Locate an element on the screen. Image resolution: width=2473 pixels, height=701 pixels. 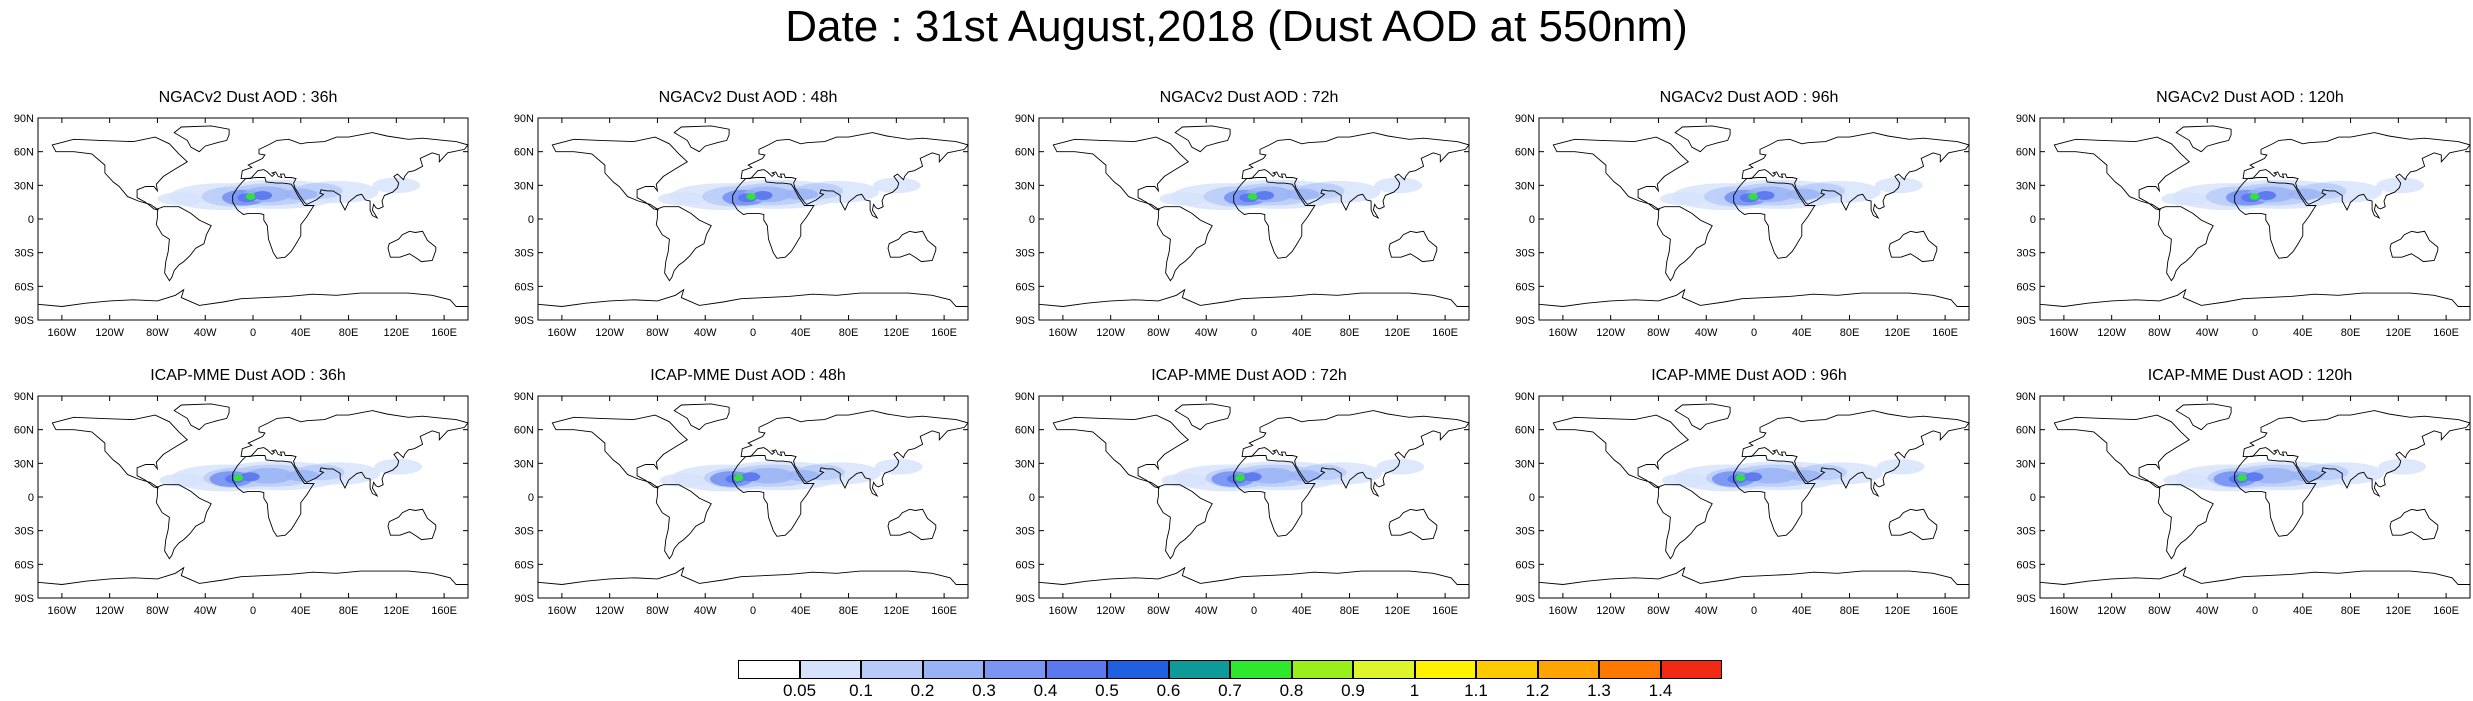
colorbar-label: 1.2 is located at coordinates (1537, 690).